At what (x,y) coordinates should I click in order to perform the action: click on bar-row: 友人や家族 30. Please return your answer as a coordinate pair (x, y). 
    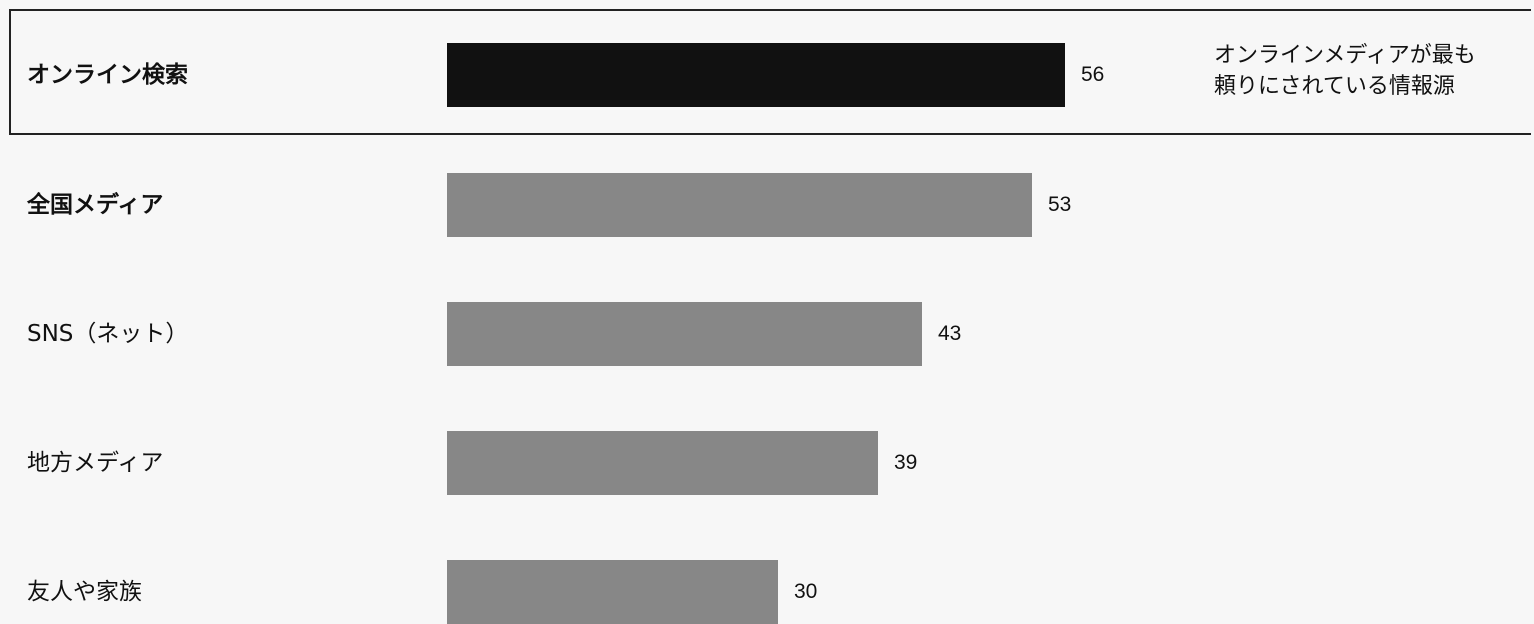
    Looking at the image, I should click on (767, 592).